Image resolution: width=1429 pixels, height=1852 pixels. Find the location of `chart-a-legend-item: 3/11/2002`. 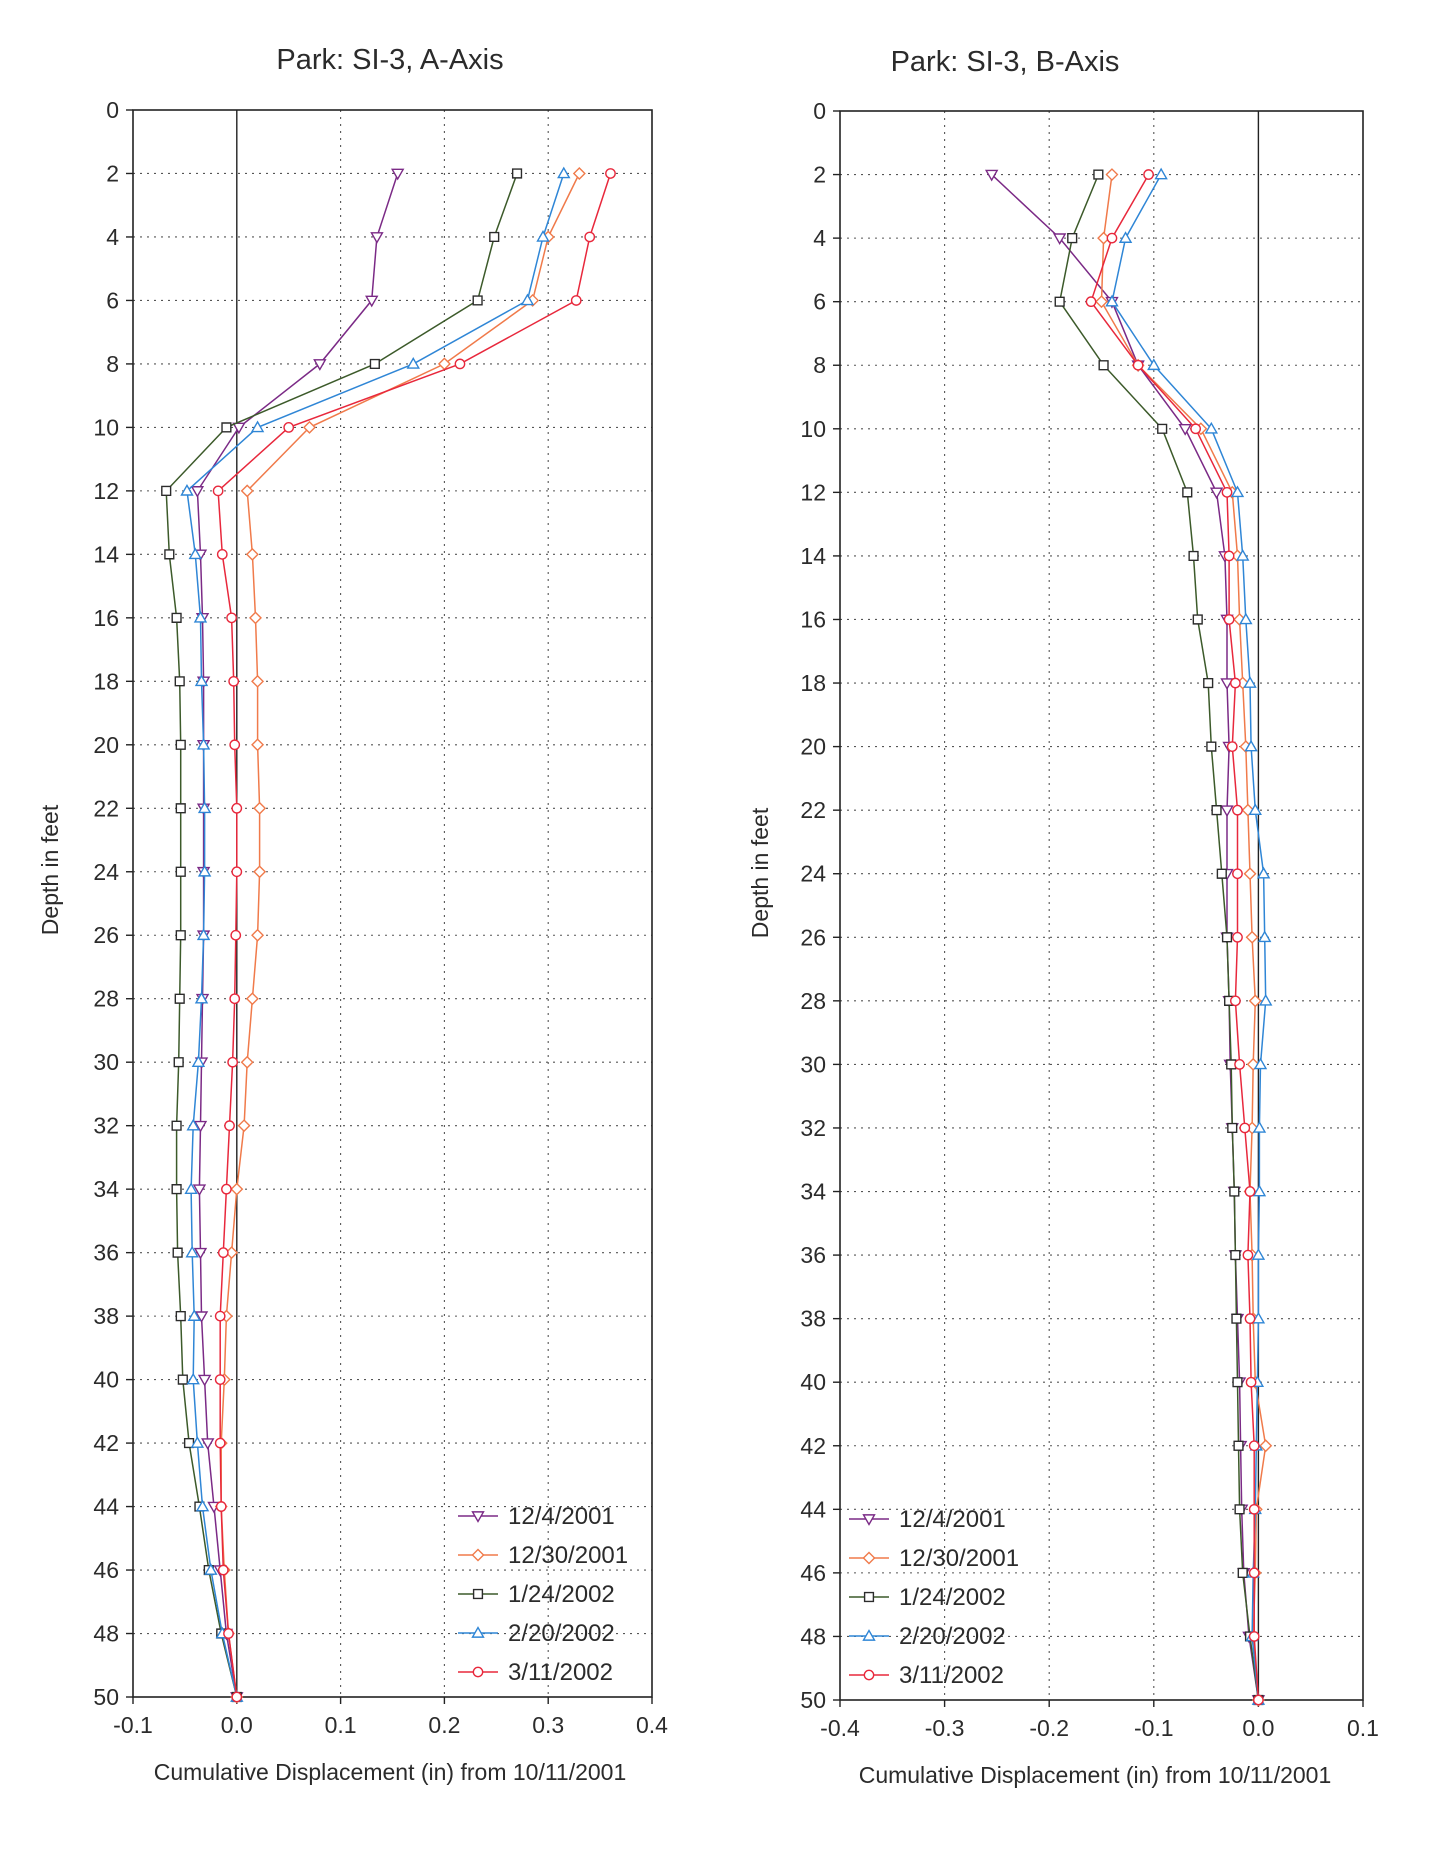

chart-a-legend-item: 3/11/2002 is located at coordinates (535, 1672).